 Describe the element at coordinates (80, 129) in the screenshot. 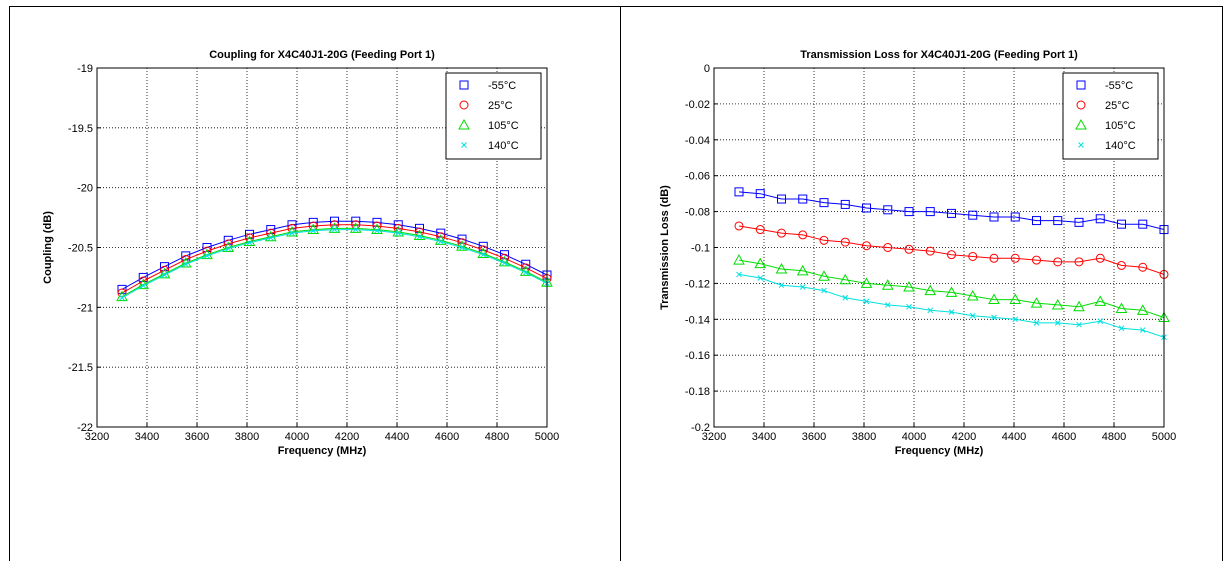

I see `y-tick-label: -19.5` at that location.